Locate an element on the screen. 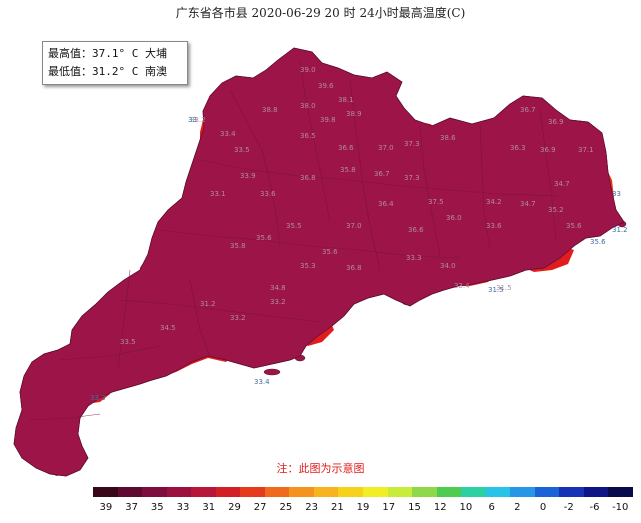 The width and height of the screenshot is (641, 523). station-value-label: 31.5 is located at coordinates (504, 288).